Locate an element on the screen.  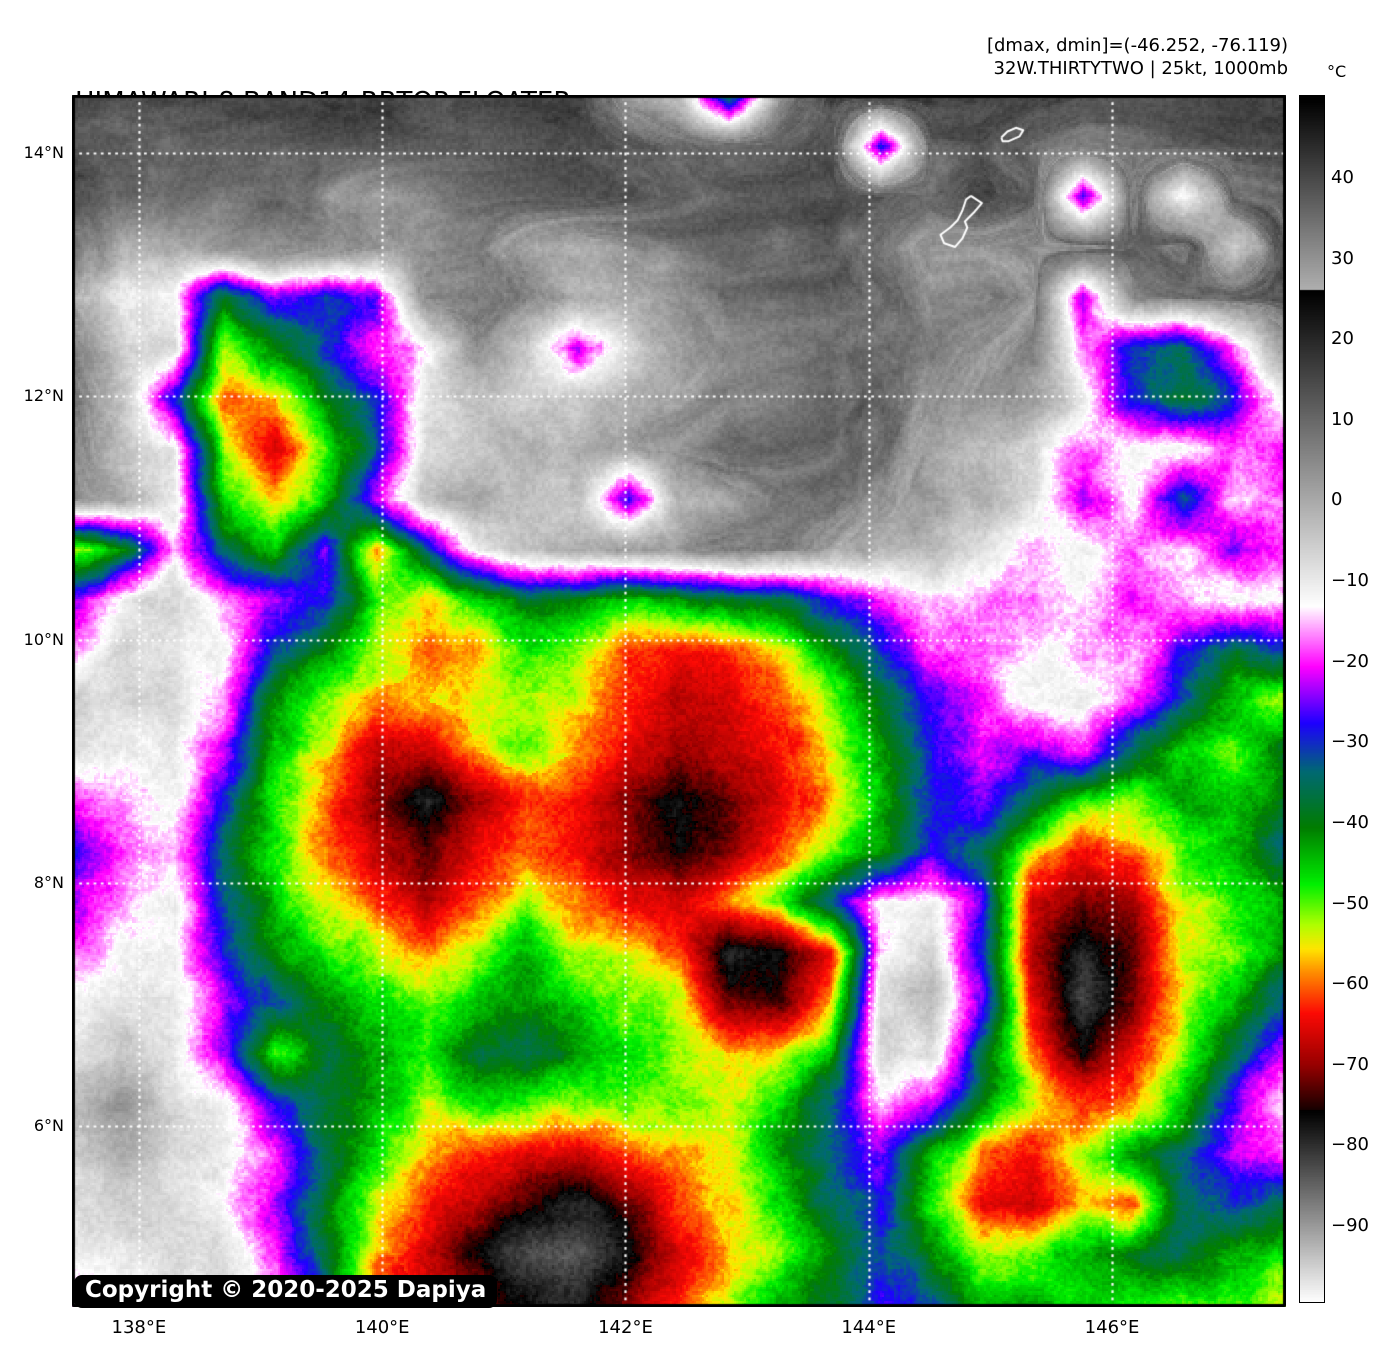
lon-tick-label: 146°E is located at coordinates (1112, 1327).